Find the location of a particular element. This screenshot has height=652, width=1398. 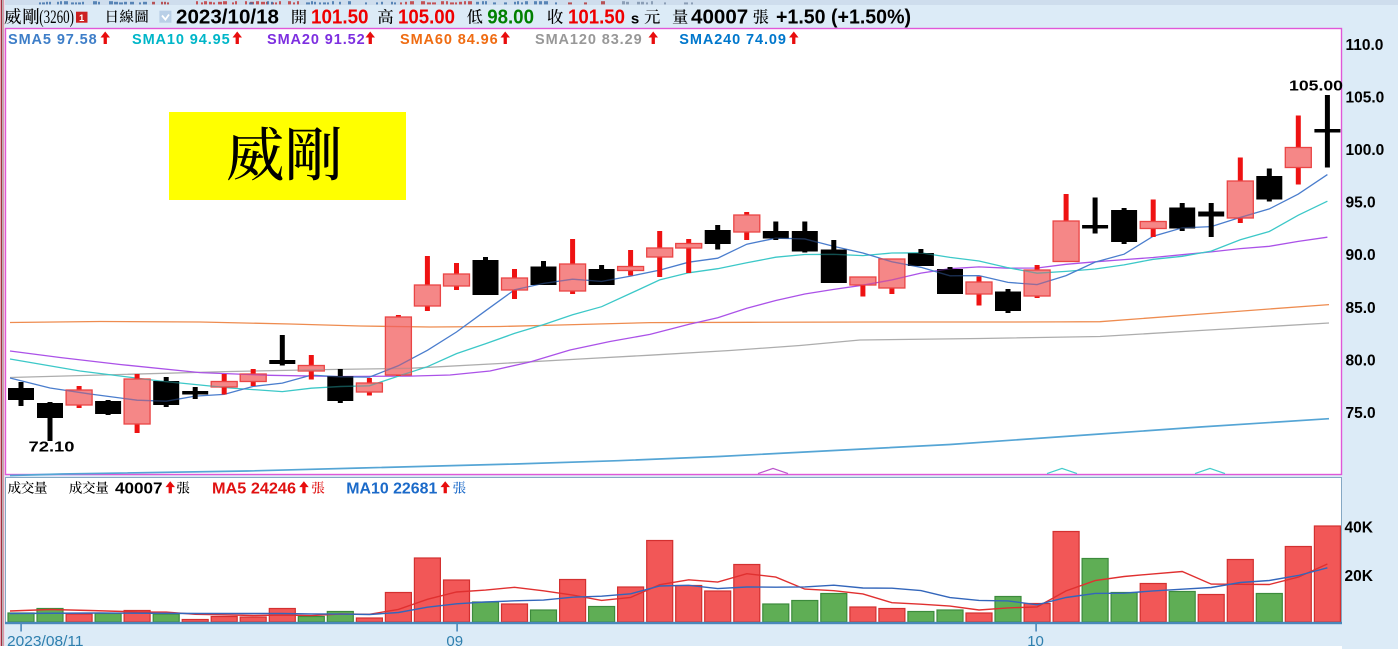

svg-text: MA10 22681 is located at coordinates (391, 488).